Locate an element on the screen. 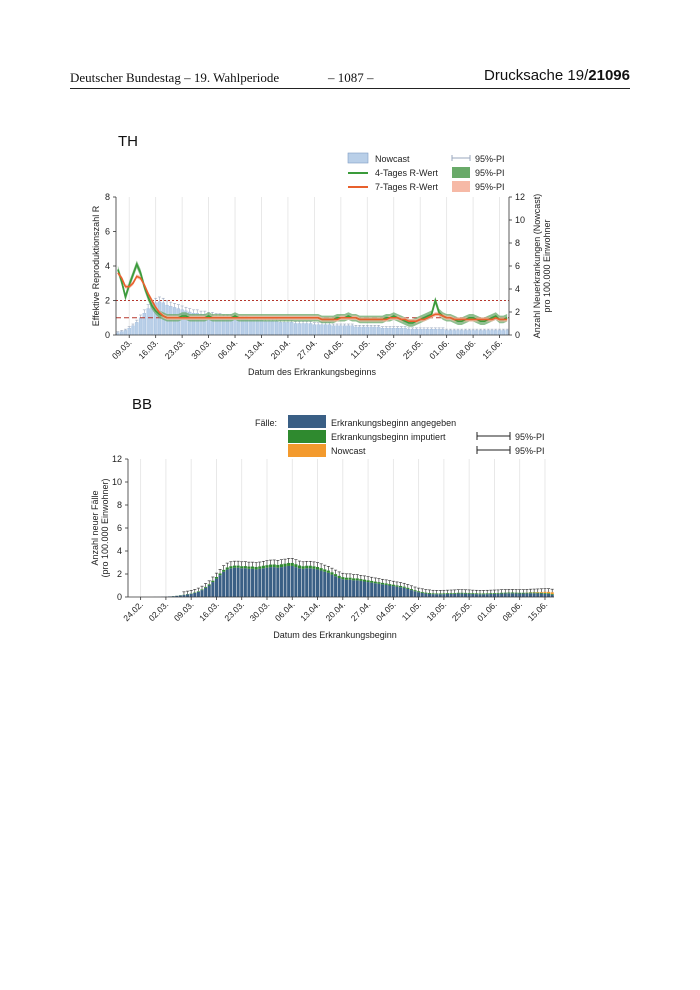 This screenshot has height=990, width=700. th-r7-line is located at coordinates (312, 297).